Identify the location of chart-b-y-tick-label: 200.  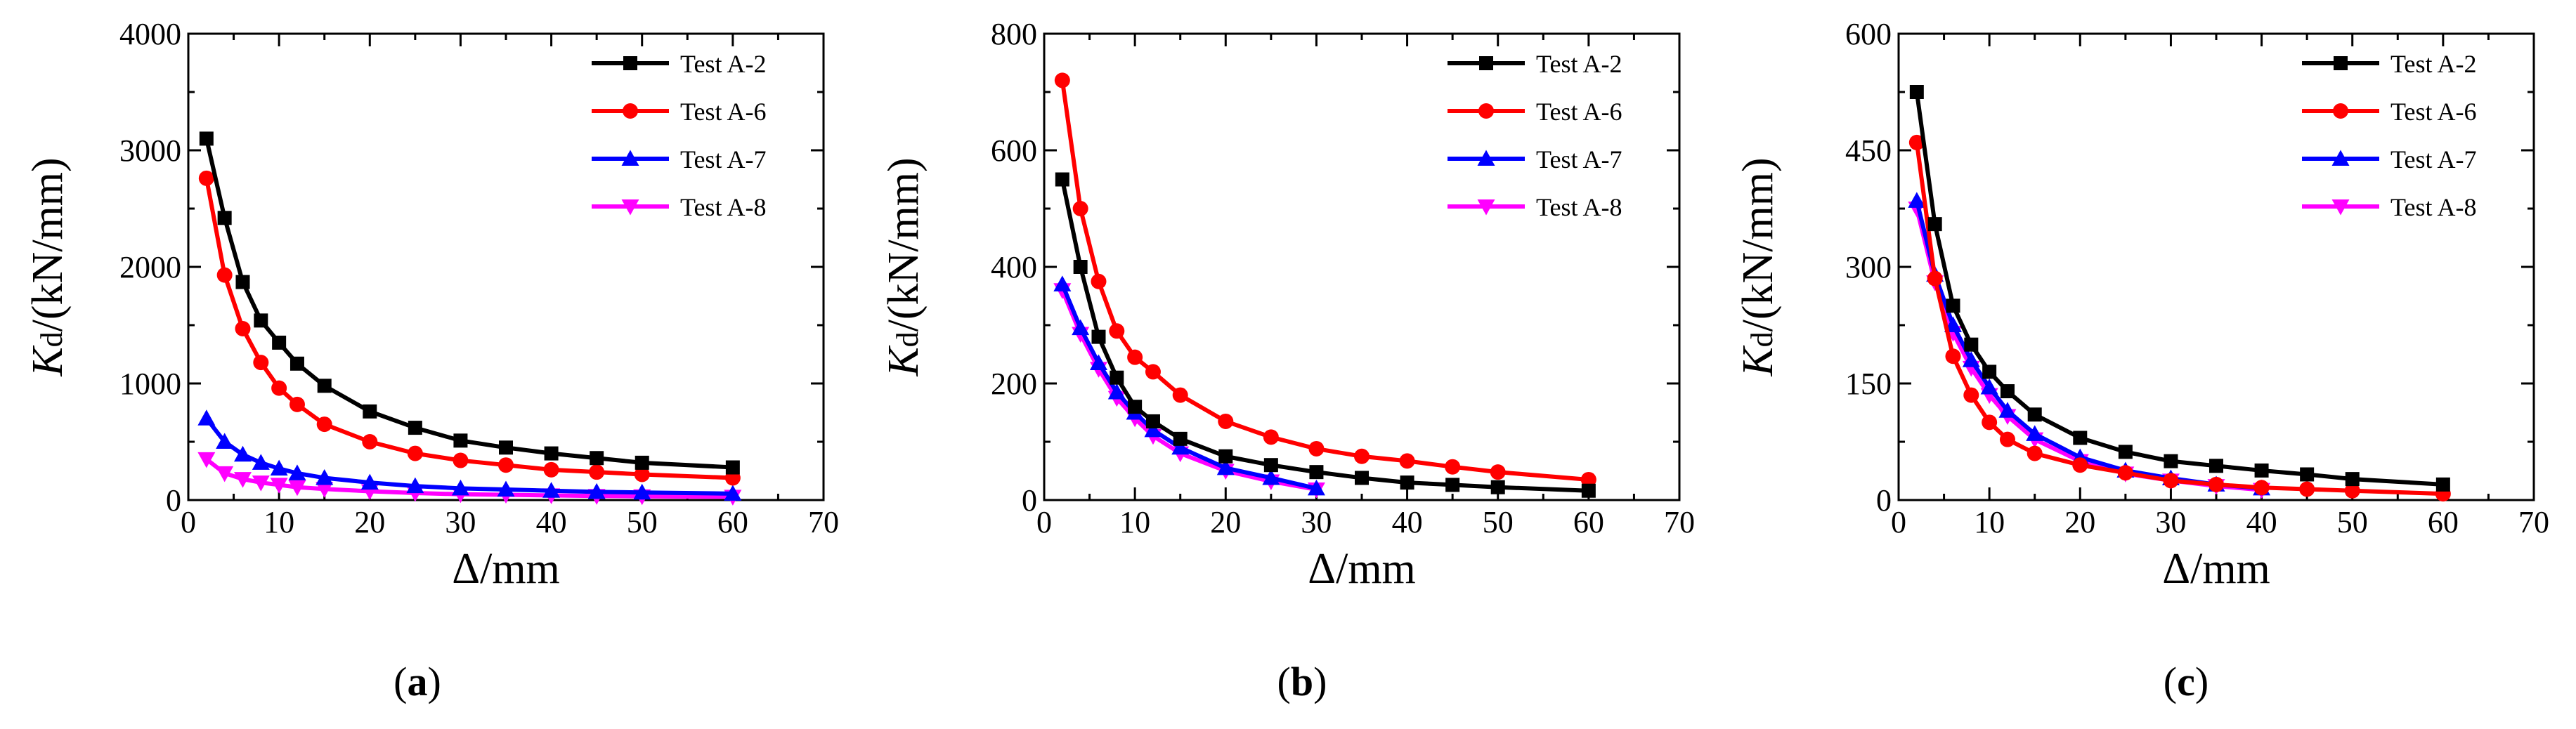
(1014, 384).